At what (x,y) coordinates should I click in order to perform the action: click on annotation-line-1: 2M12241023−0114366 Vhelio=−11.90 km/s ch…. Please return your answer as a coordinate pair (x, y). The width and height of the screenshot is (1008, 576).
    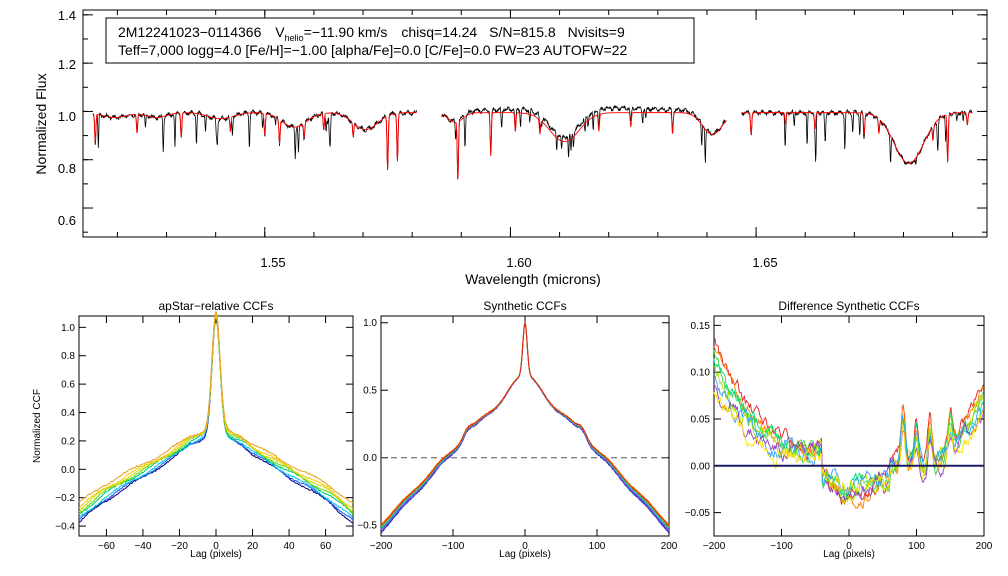
    Looking at the image, I should click on (371, 33).